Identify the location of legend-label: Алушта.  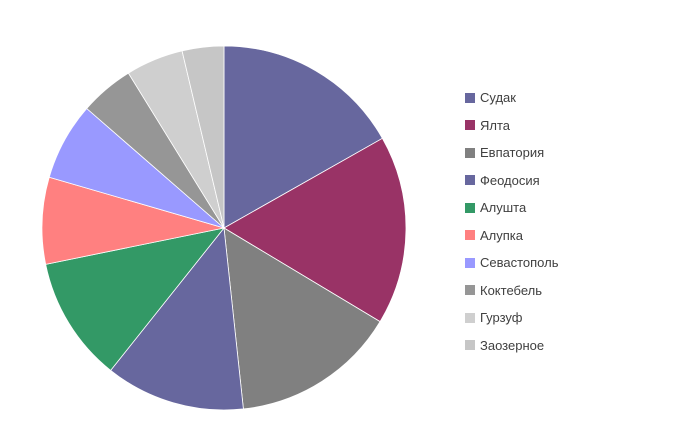
(503, 208).